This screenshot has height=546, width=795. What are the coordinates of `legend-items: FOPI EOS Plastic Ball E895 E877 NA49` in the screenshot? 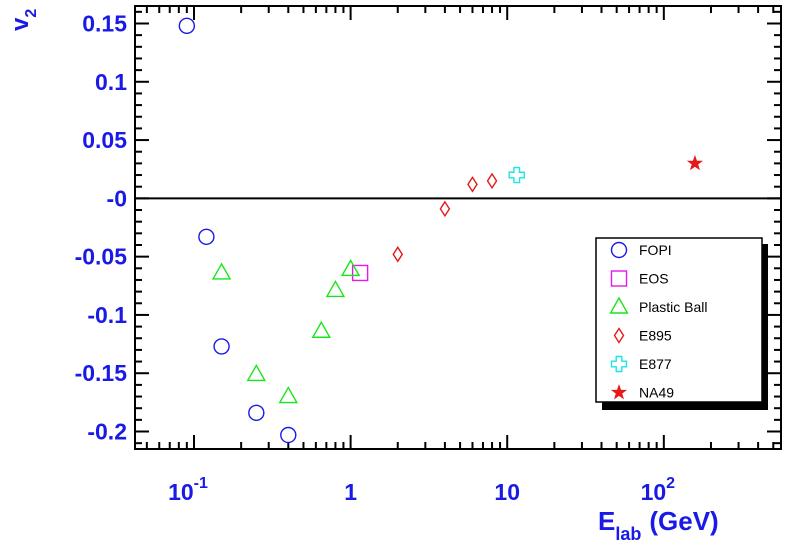 It's located at (658, 321).